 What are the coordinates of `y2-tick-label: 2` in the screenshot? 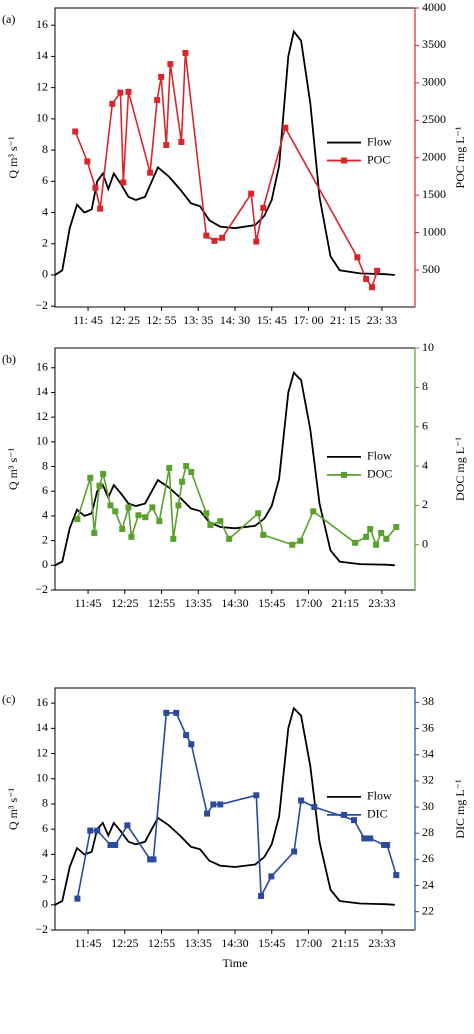 It's located at (425, 504).